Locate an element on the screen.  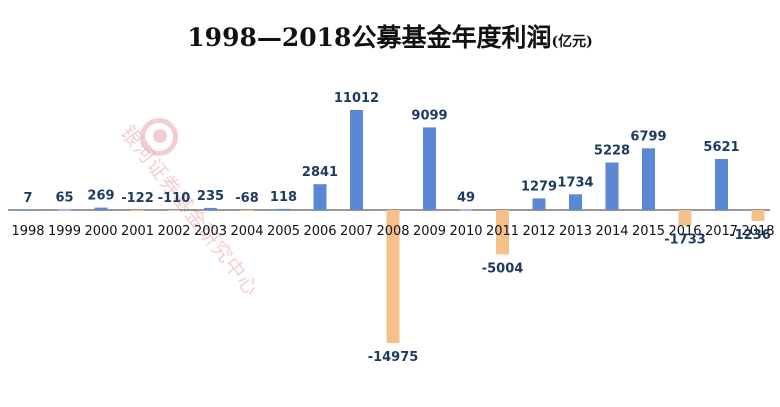
bar-1998 is located at coordinates (28, 210).